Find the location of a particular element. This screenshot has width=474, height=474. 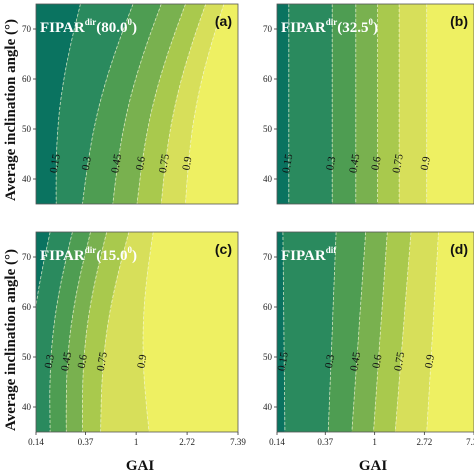

panel-b-ytick-label-1: 50 is located at coordinates (268, 129).